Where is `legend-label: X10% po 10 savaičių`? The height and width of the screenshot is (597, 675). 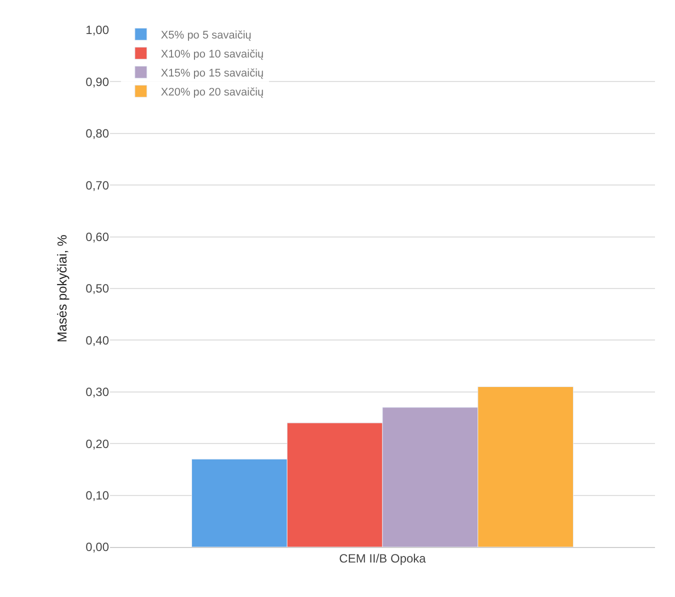
legend-label: X10% po 10 savaičių is located at coordinates (212, 54).